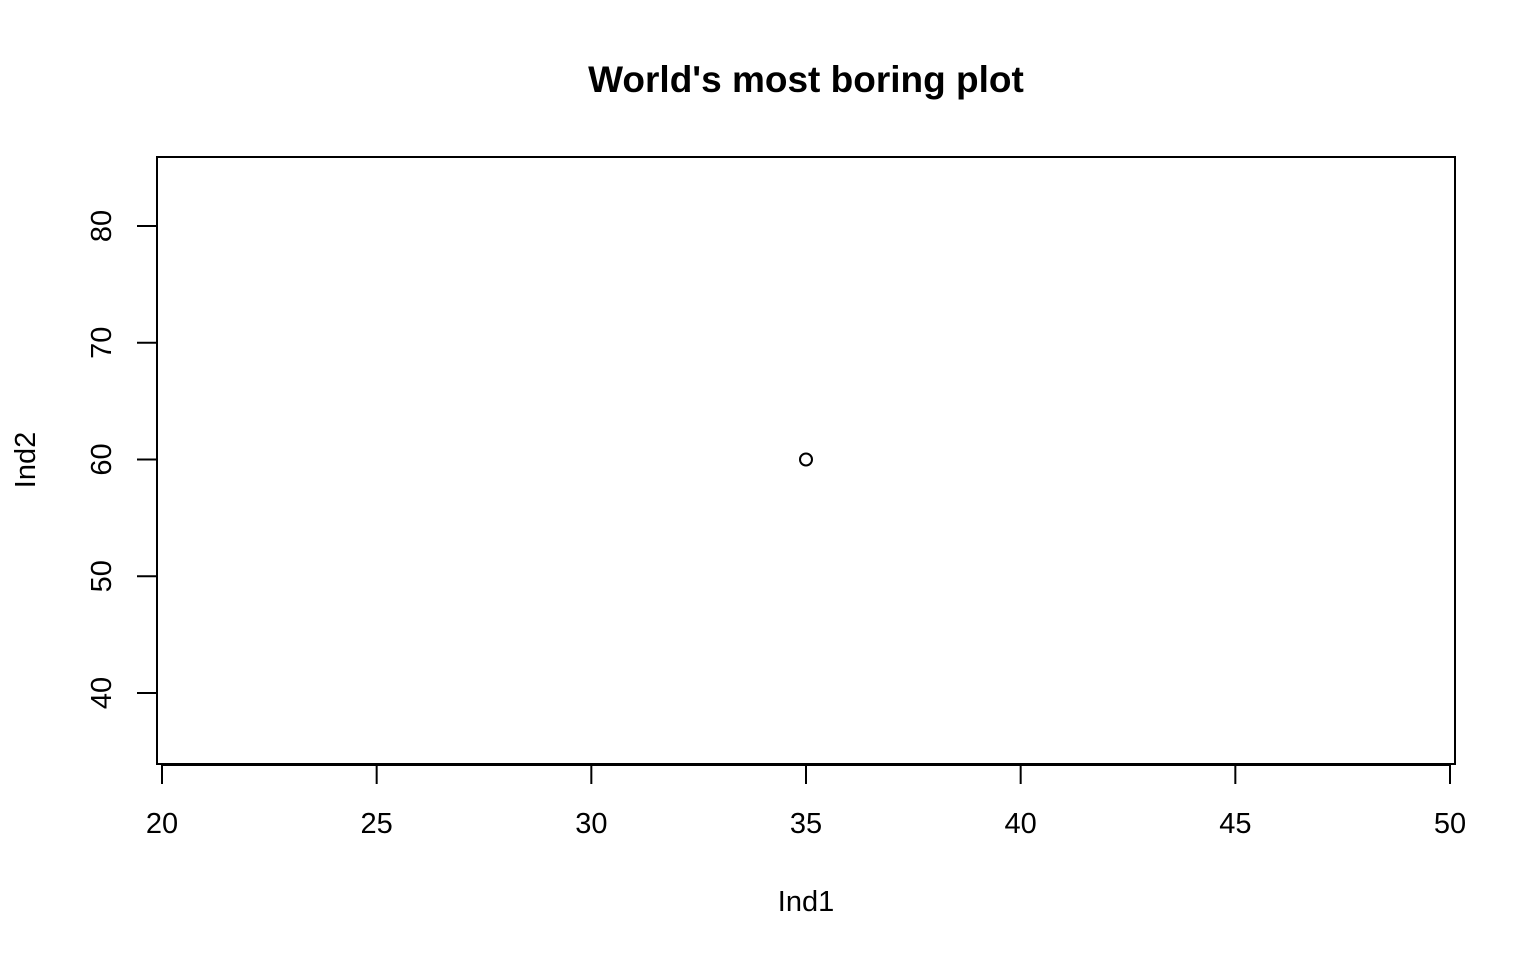 The image size is (1536, 960). Describe the element at coordinates (806, 802) in the screenshot. I see `x-axis: 20 25 30 35 40 45 50` at that location.